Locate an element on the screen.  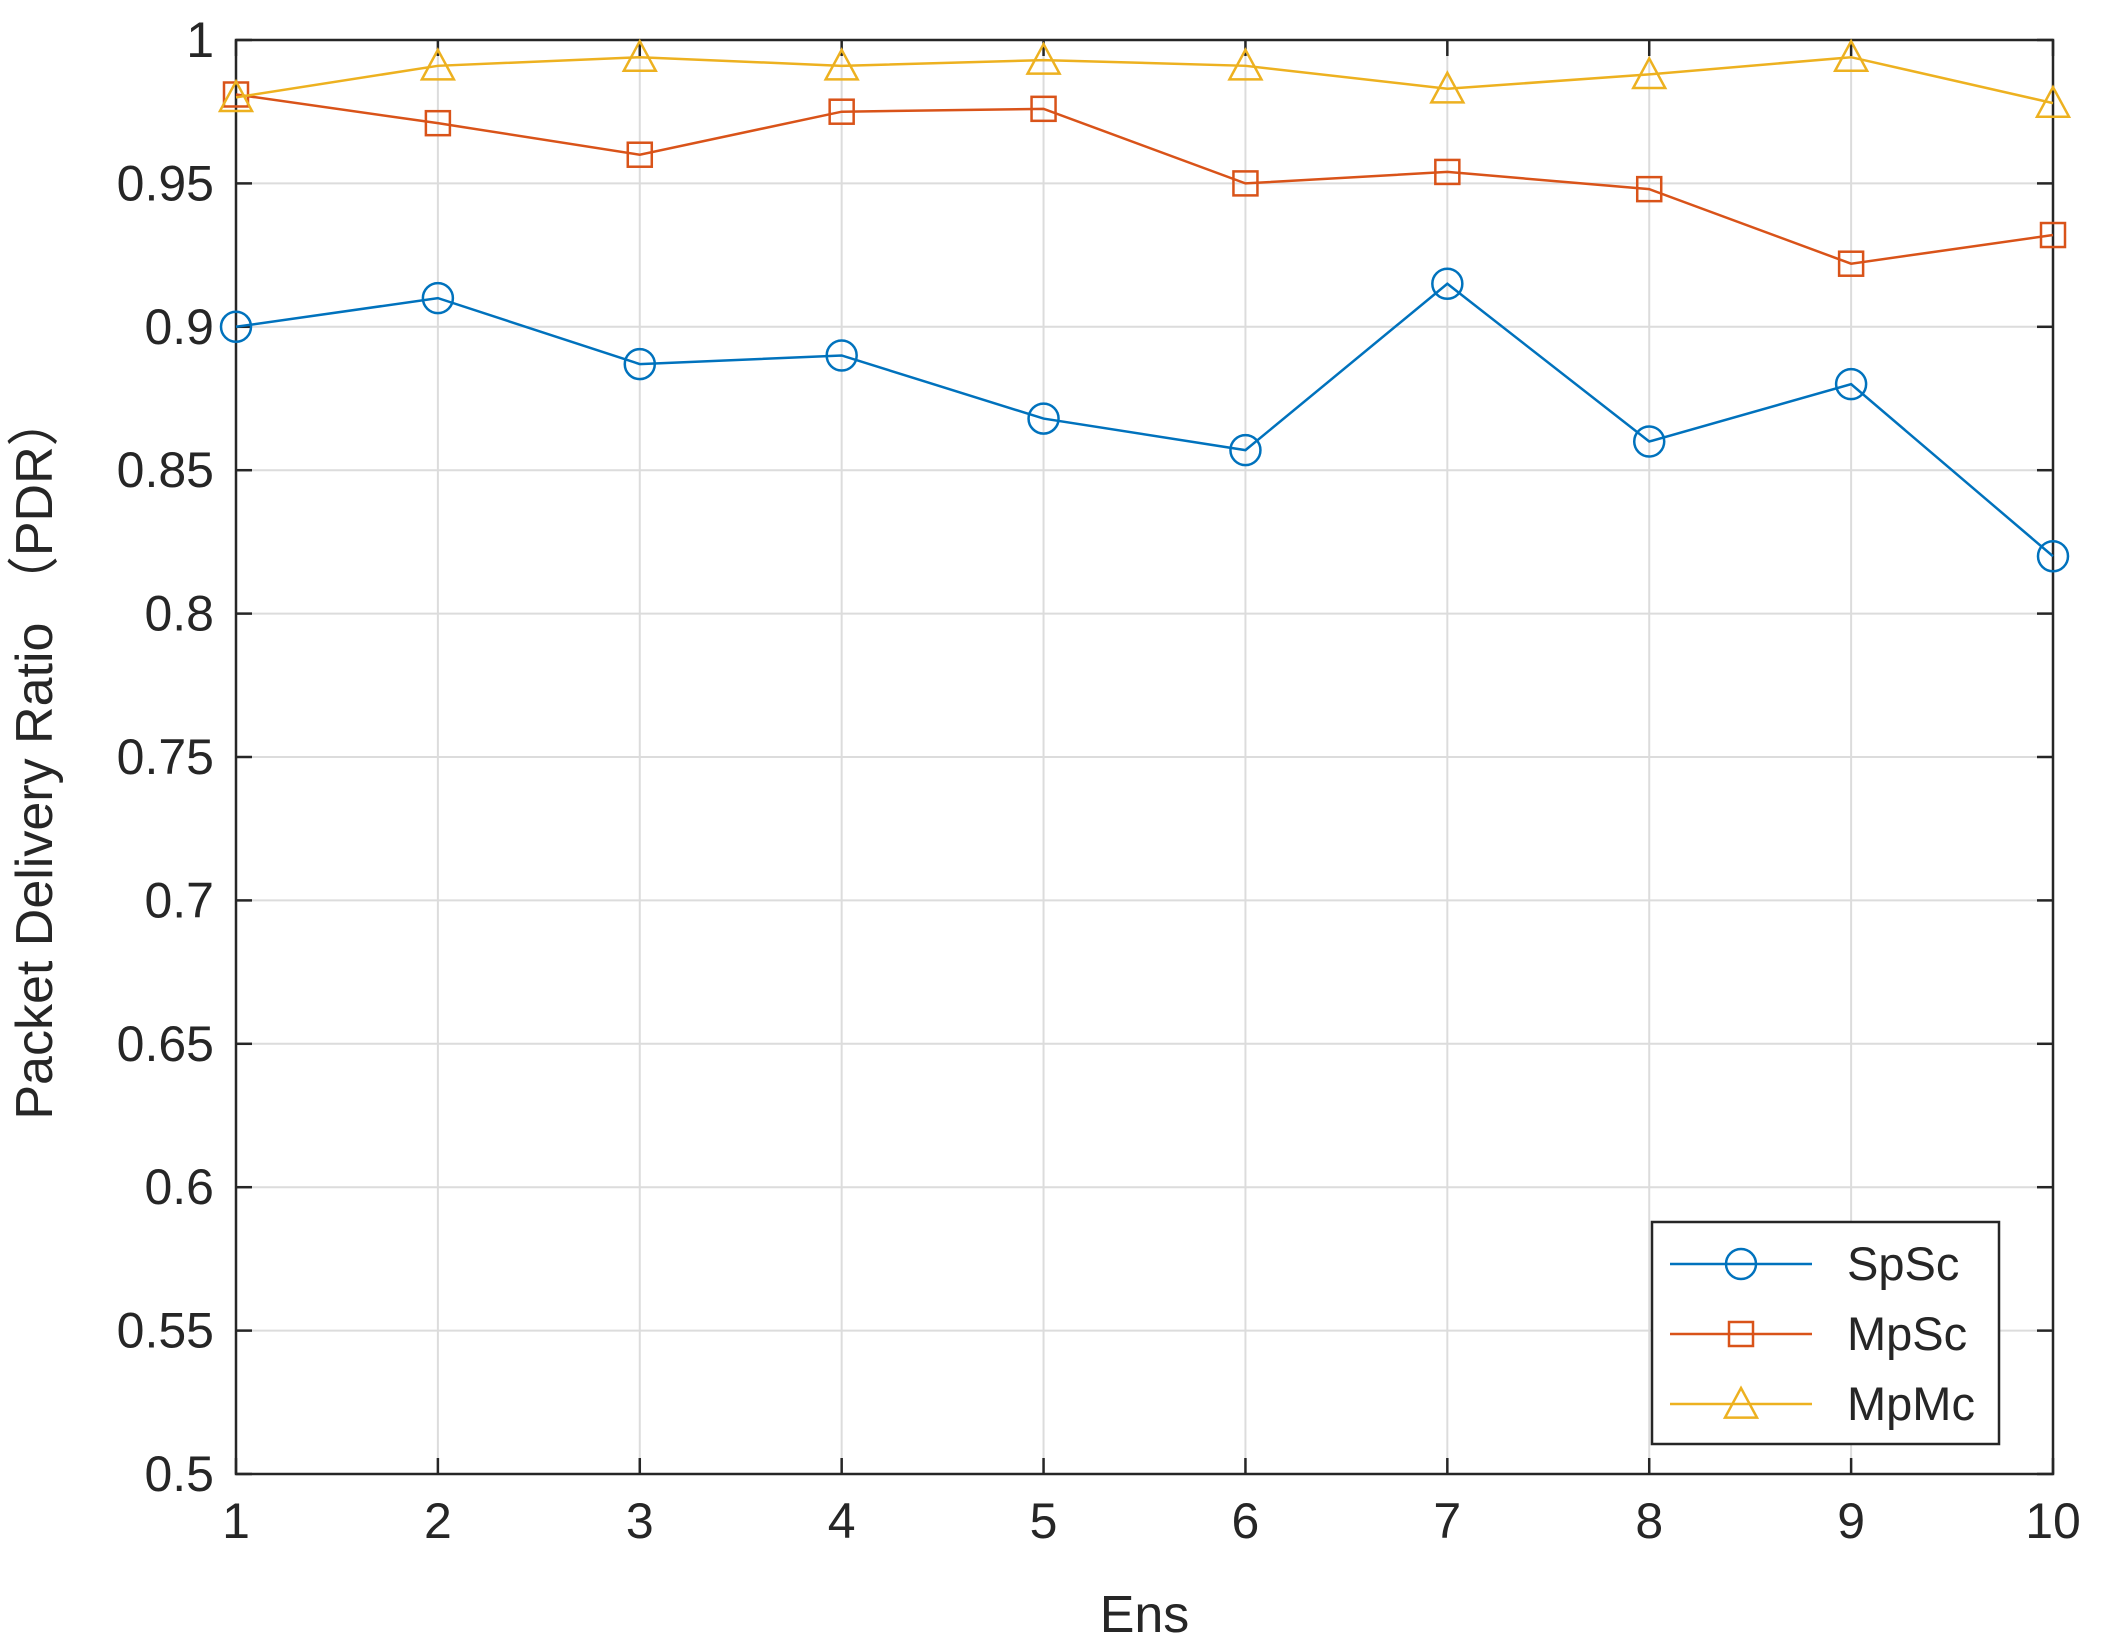
series-line-mpmc is located at coordinates (1144, 80).